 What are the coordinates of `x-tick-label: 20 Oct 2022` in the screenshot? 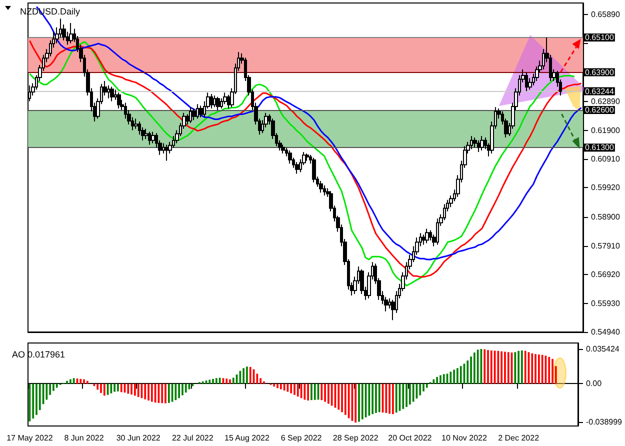 It's located at (410, 438).